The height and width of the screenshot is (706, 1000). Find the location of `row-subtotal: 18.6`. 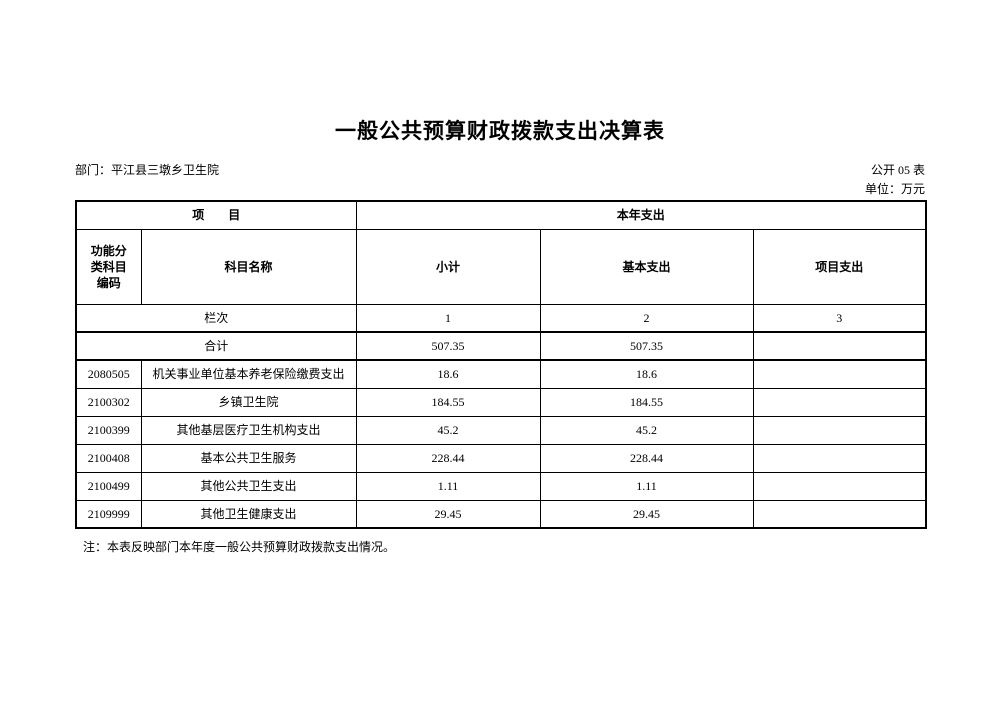

row-subtotal: 18.6 is located at coordinates (448, 374).